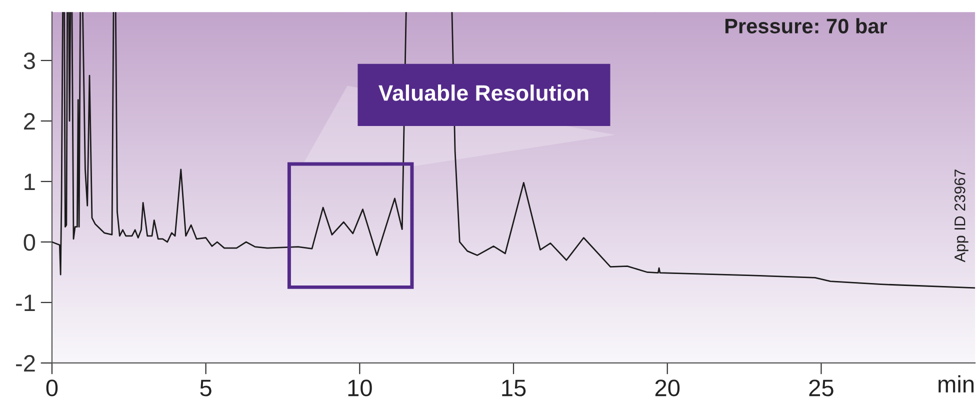 This screenshot has width=977, height=403. What do you see at coordinates (667, 388) in the screenshot?
I see `x-tick-label: 20` at bounding box center [667, 388].